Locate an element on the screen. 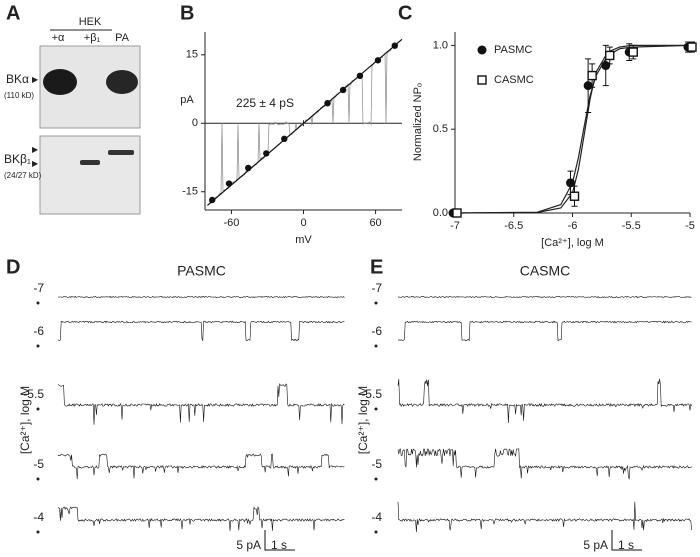  y-tick-label: 0 is located at coordinates (195, 123).